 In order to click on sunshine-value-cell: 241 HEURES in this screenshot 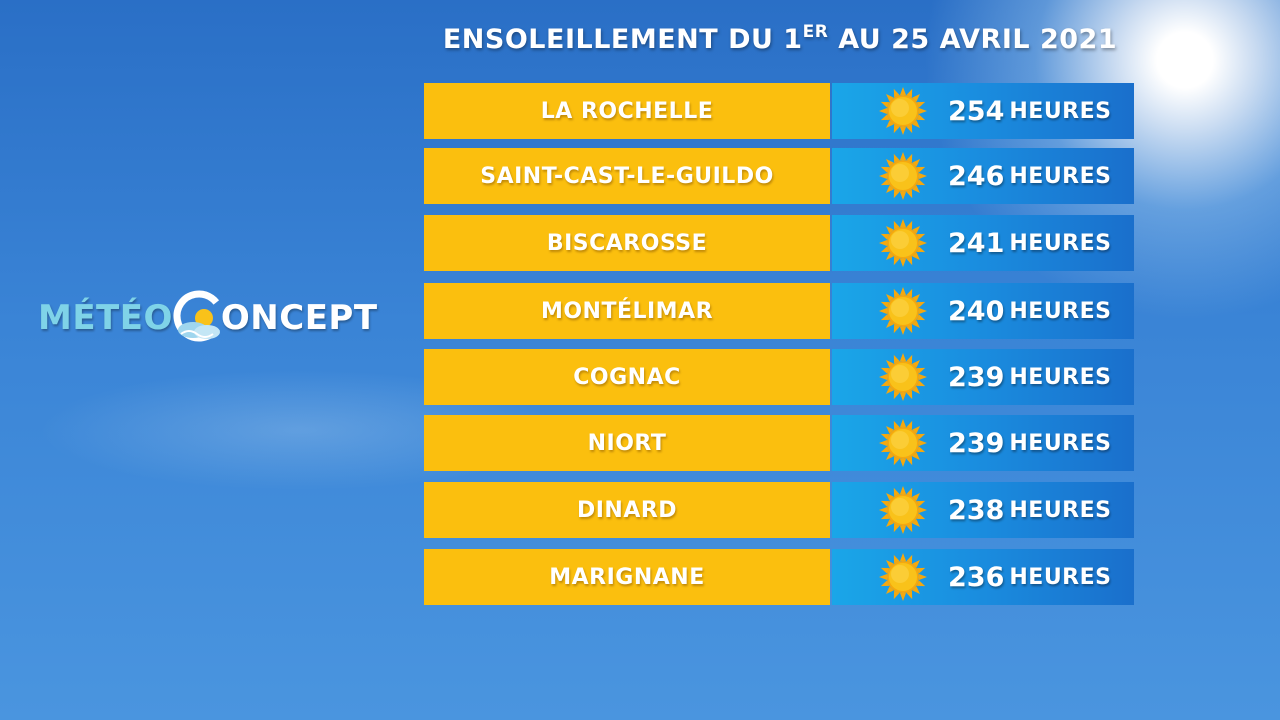, I will do `click(983, 243)`.